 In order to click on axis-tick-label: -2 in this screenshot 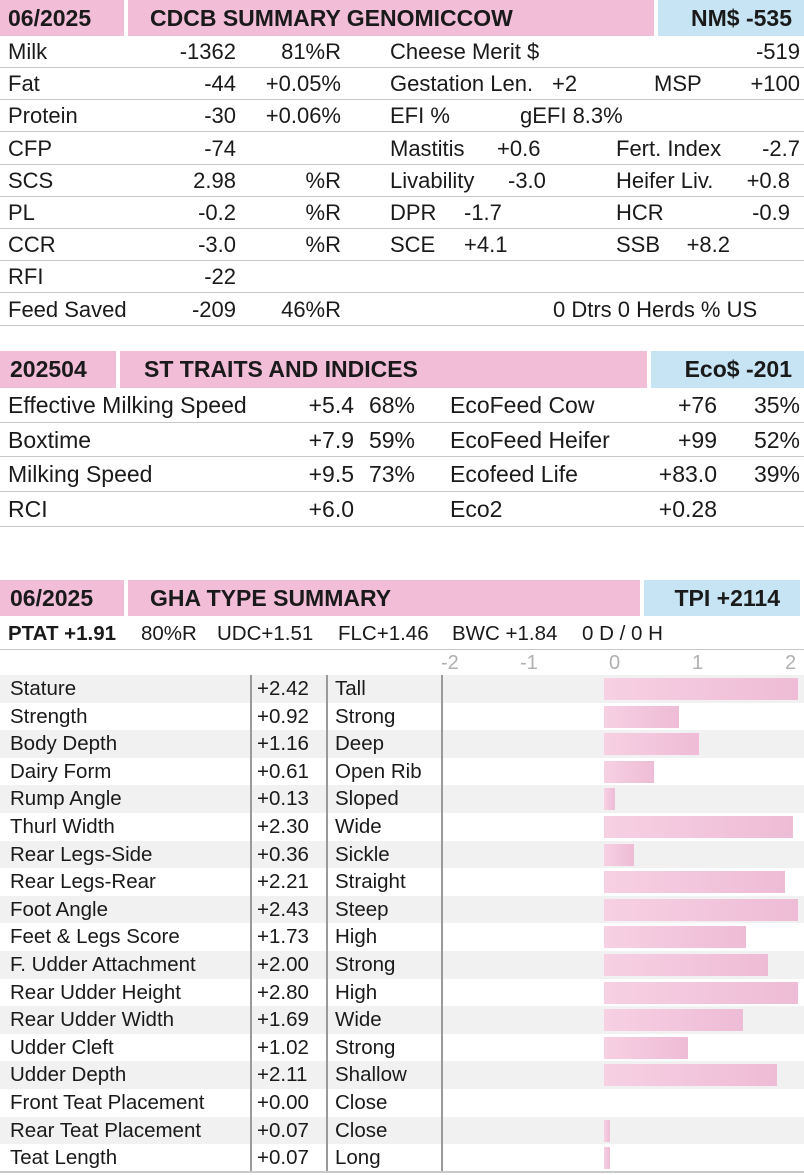, I will do `click(450, 663)`.